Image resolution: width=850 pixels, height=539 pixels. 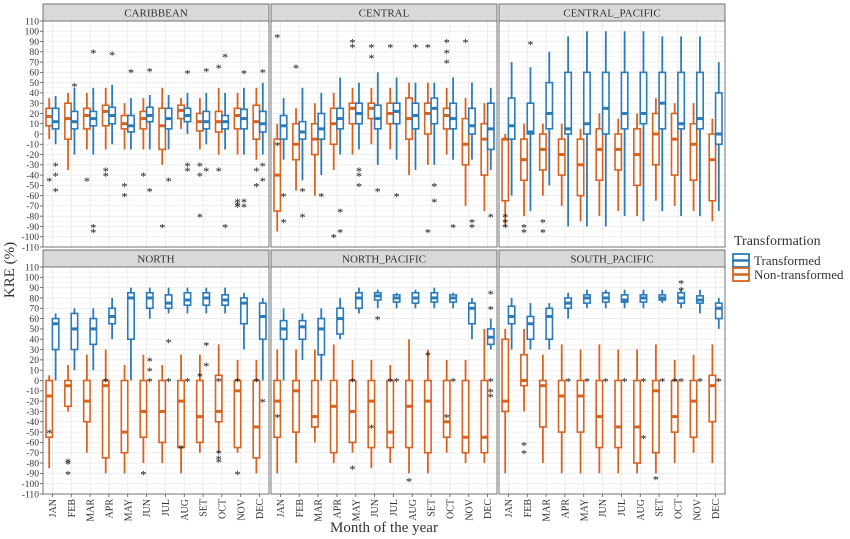 I want to click on y-tick-label: 70, so click(x=34, y=62).